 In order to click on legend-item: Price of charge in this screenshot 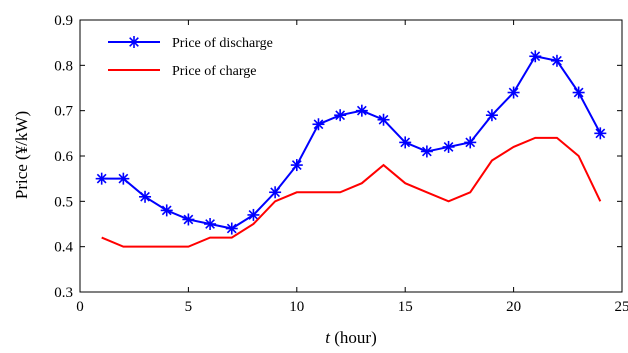, I will do `click(182, 71)`.